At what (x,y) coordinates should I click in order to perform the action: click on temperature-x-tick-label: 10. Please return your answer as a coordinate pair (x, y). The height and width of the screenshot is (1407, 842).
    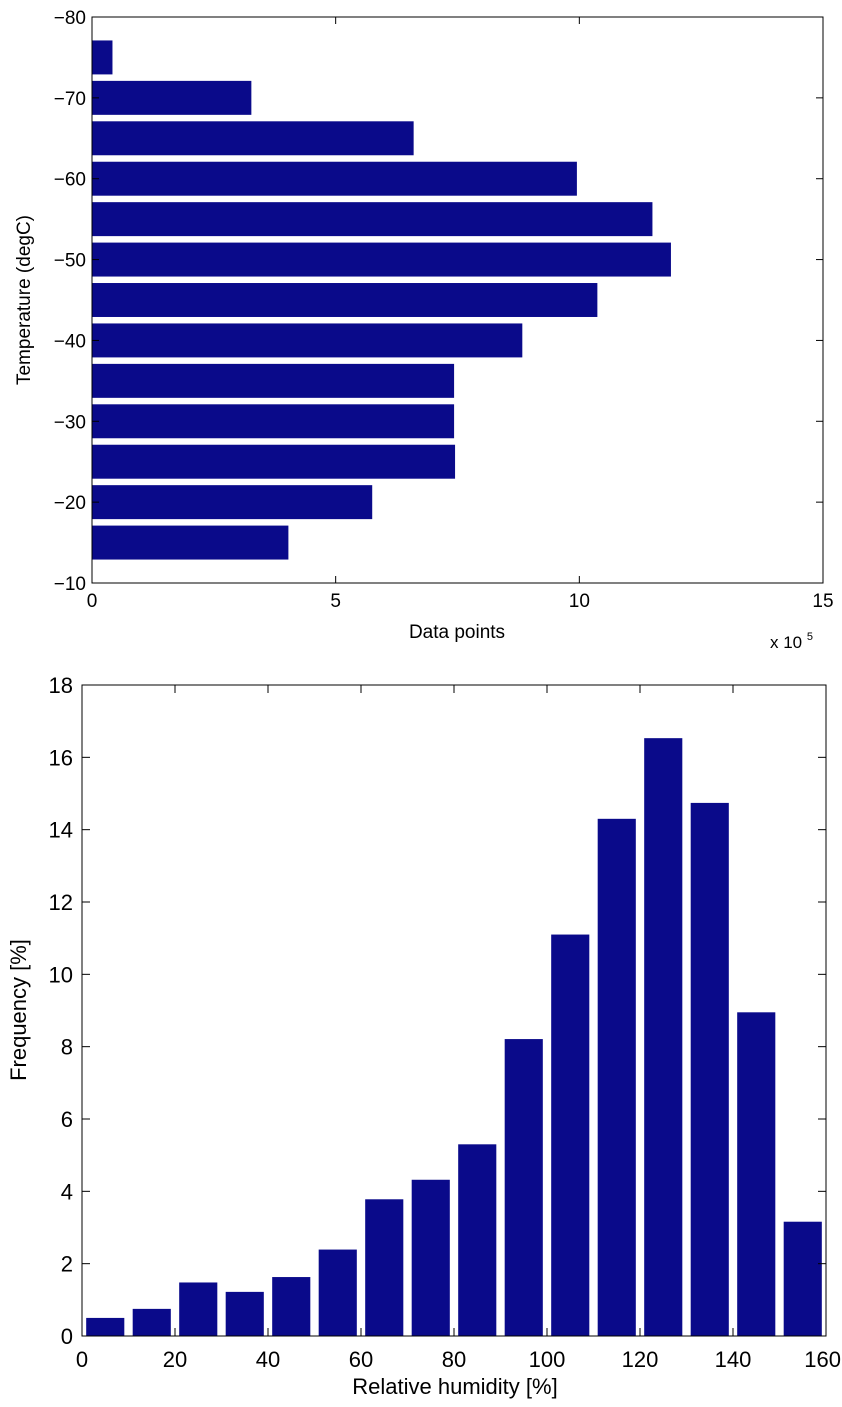
    Looking at the image, I should click on (579, 601).